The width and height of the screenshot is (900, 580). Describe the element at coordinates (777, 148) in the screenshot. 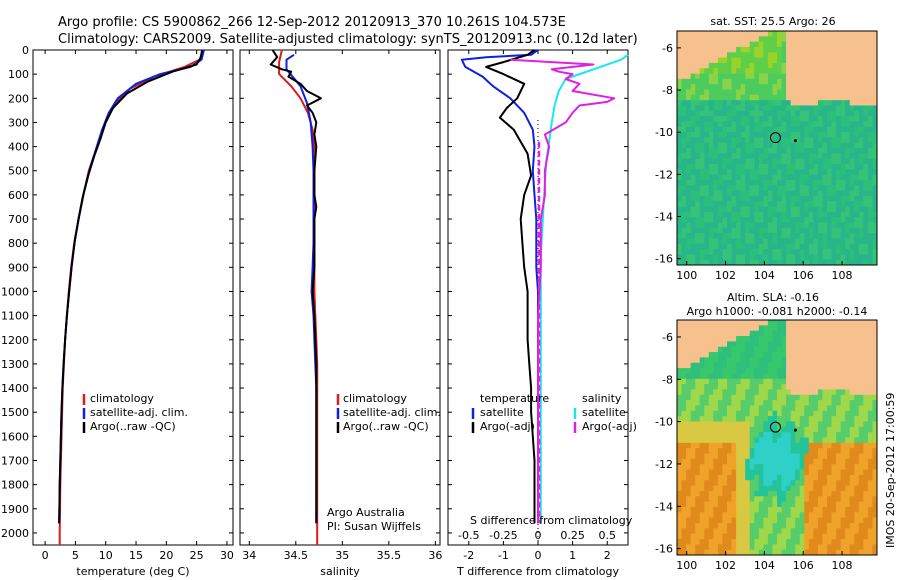

I see `map-frame` at that location.